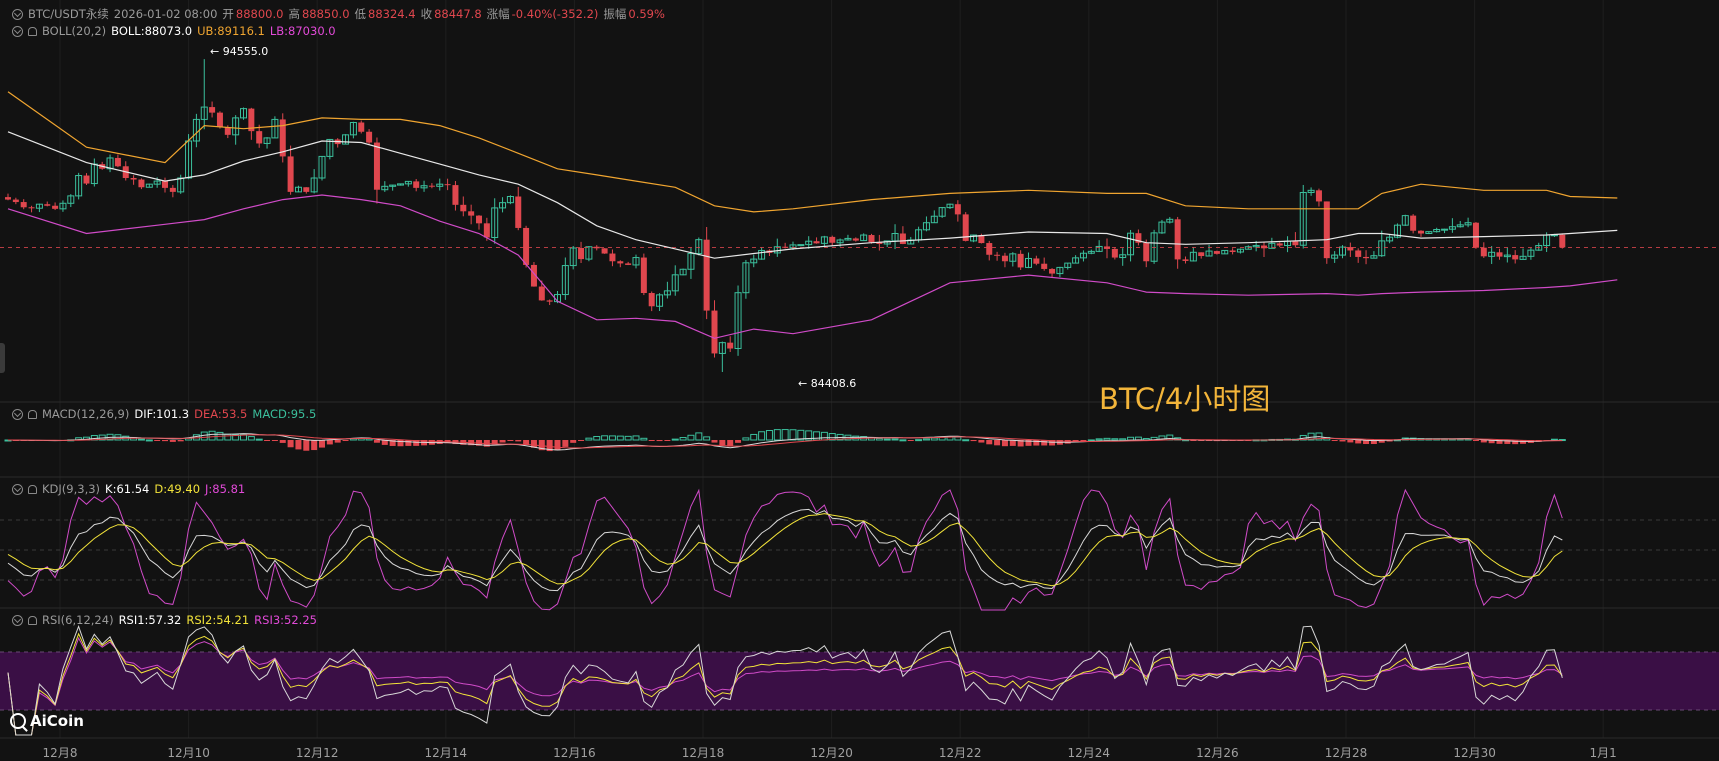 The width and height of the screenshot is (1719, 761). I want to click on x-tick-label: 1月1, so click(1603, 753).